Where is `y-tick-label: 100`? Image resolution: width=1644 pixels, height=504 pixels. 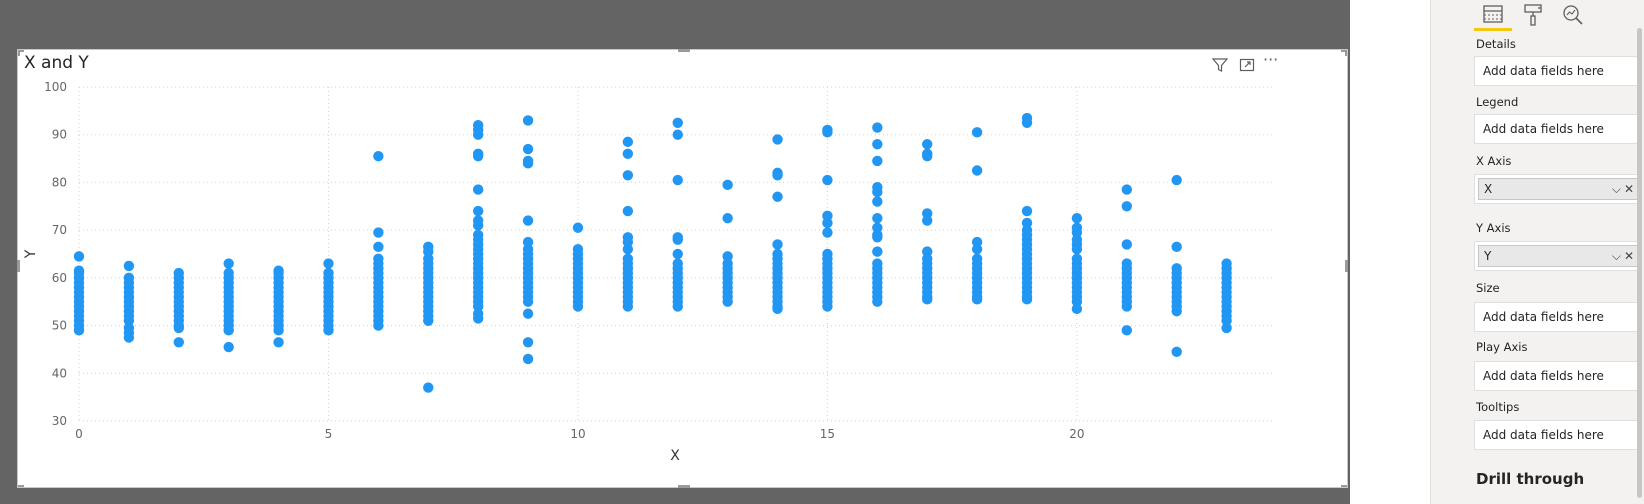
y-tick-label: 100 is located at coordinates (55, 87).